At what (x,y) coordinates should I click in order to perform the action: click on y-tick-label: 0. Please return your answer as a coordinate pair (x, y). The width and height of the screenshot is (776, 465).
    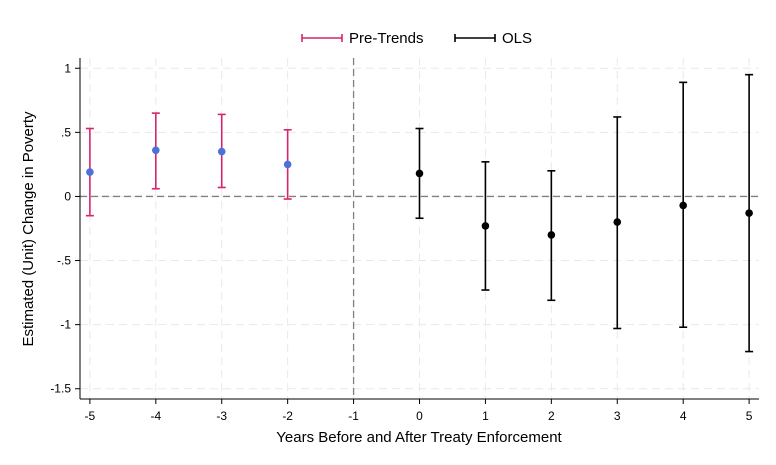
    Looking at the image, I should click on (67, 196).